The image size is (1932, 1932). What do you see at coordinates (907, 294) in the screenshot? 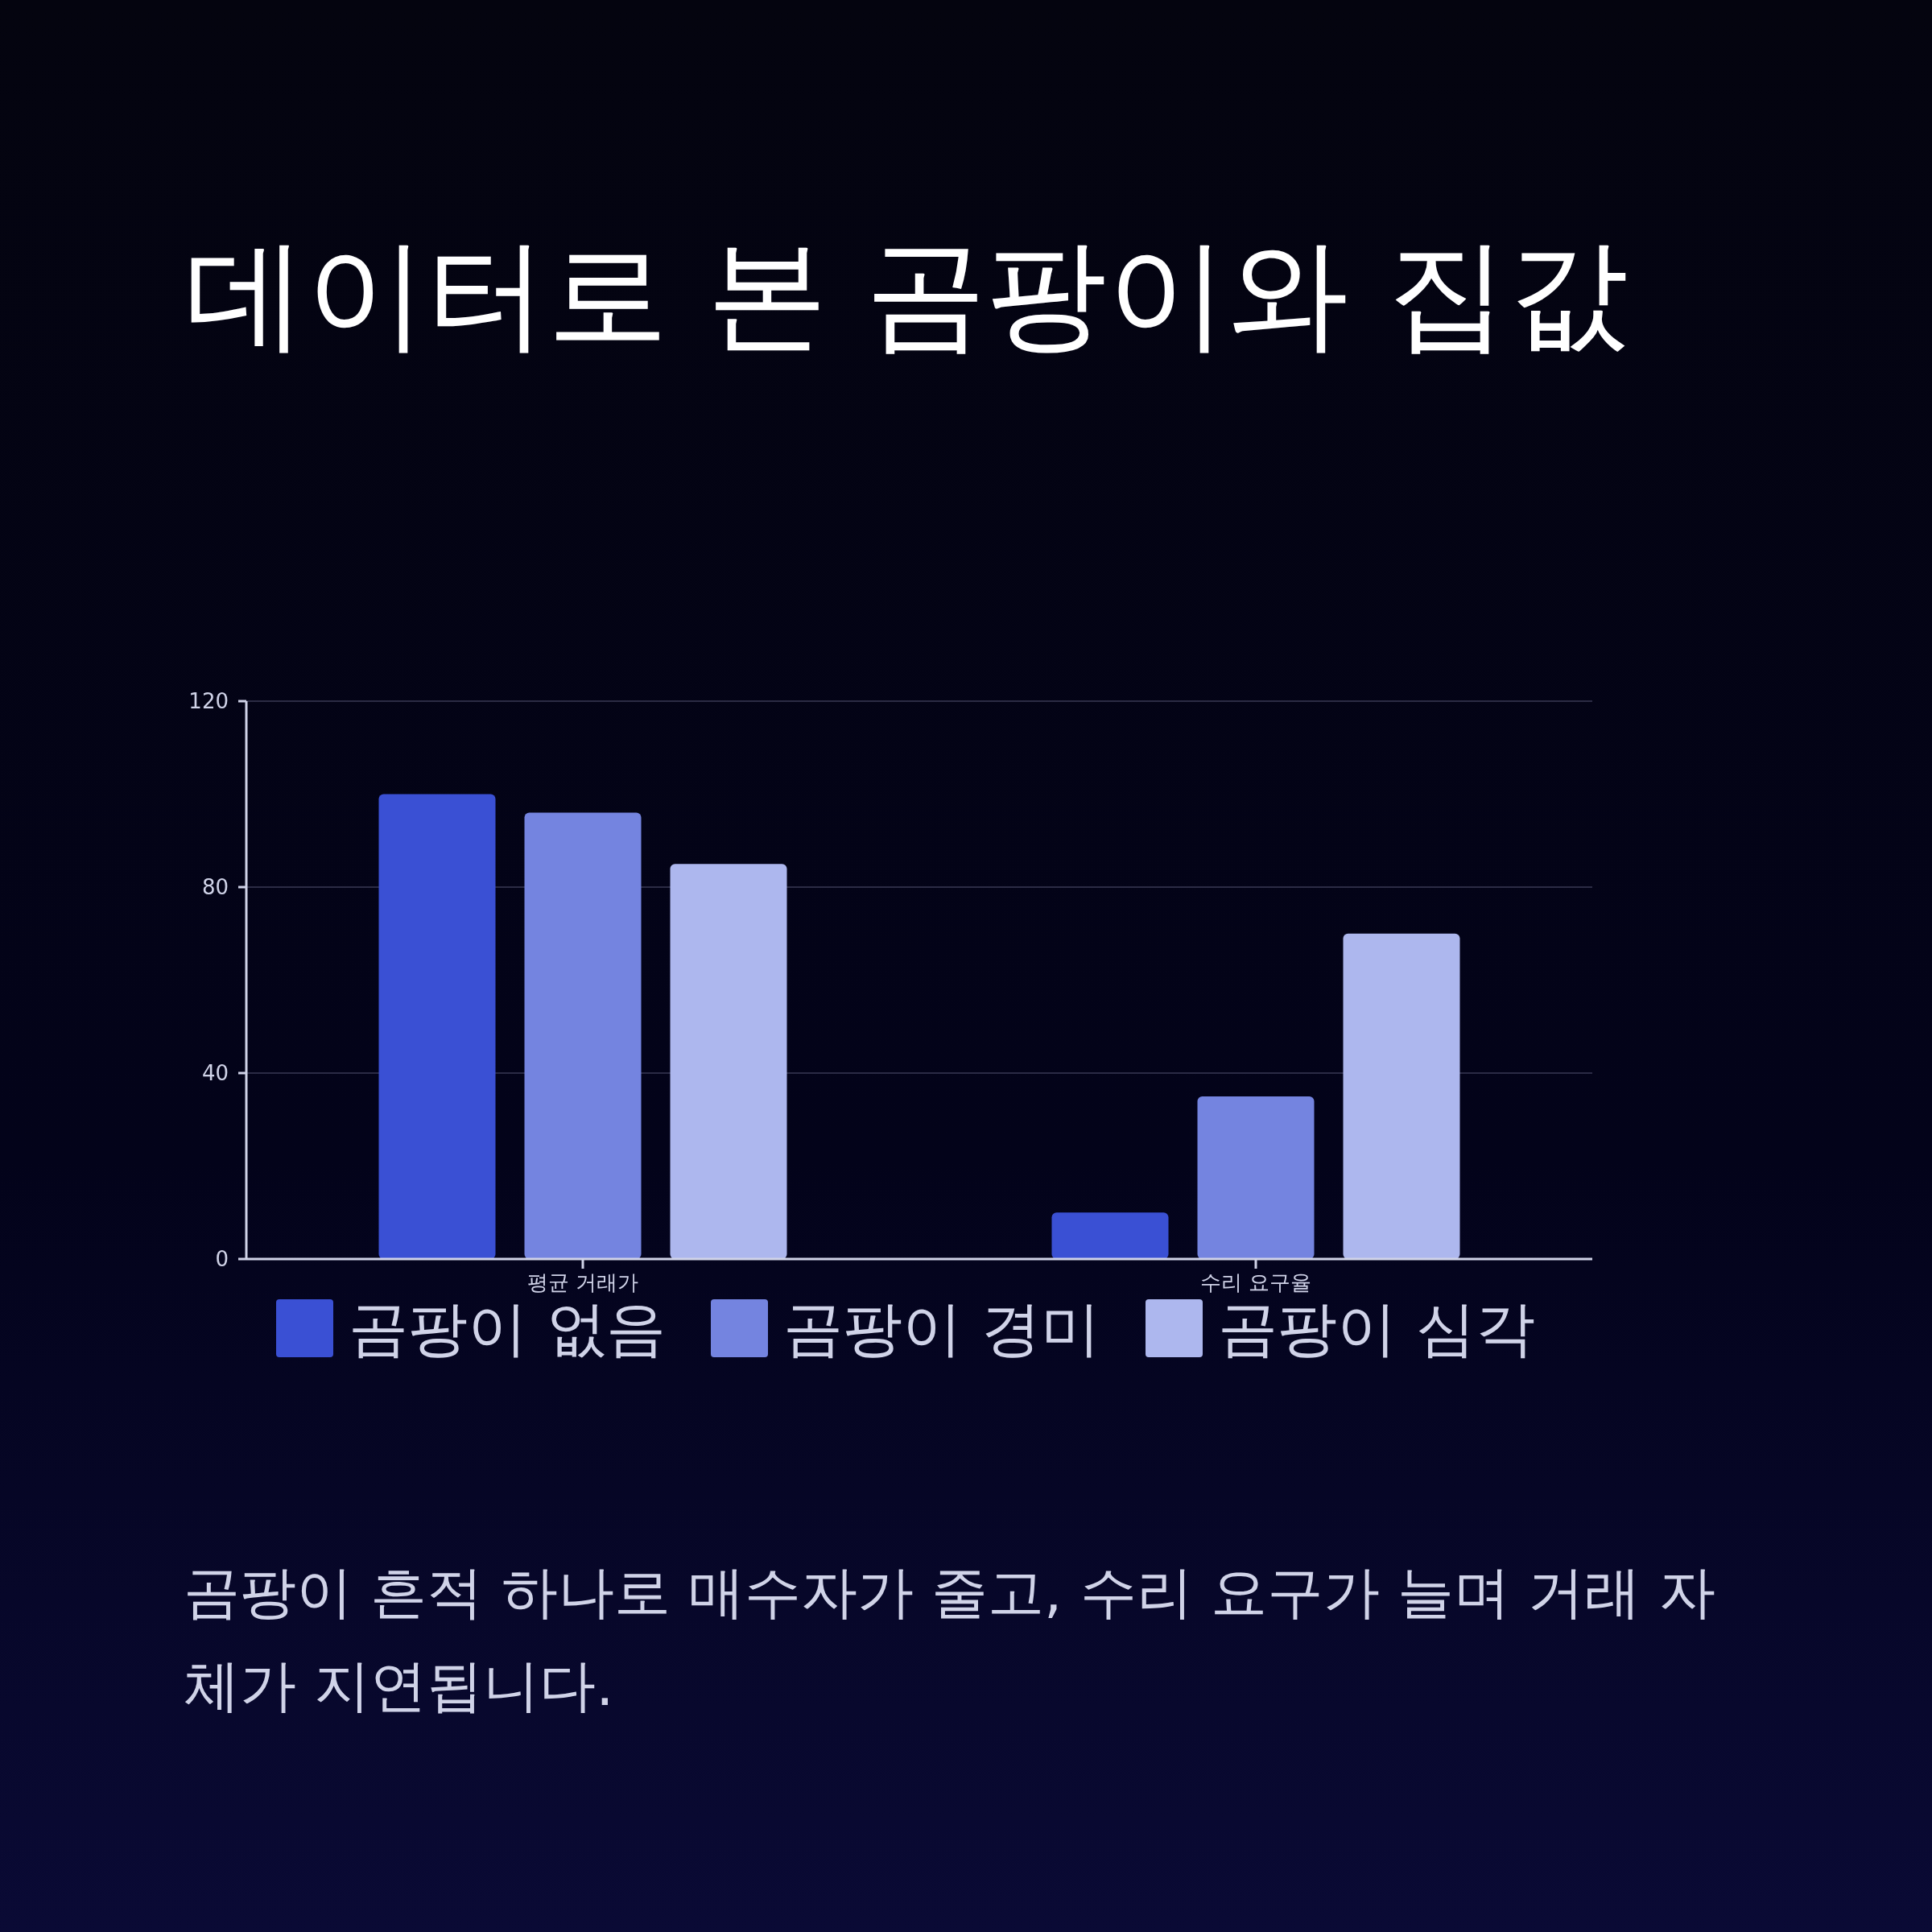
I see `chart-title: 데이터로 본 곰팡이와 집값` at bounding box center [907, 294].